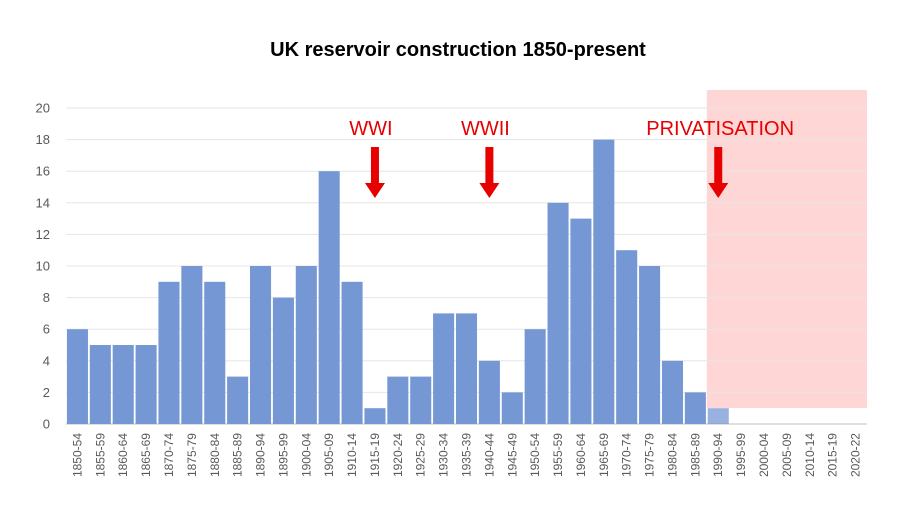 The width and height of the screenshot is (911, 523). What do you see at coordinates (192, 455) in the screenshot?
I see `x-tick-label: 1875-79` at bounding box center [192, 455].